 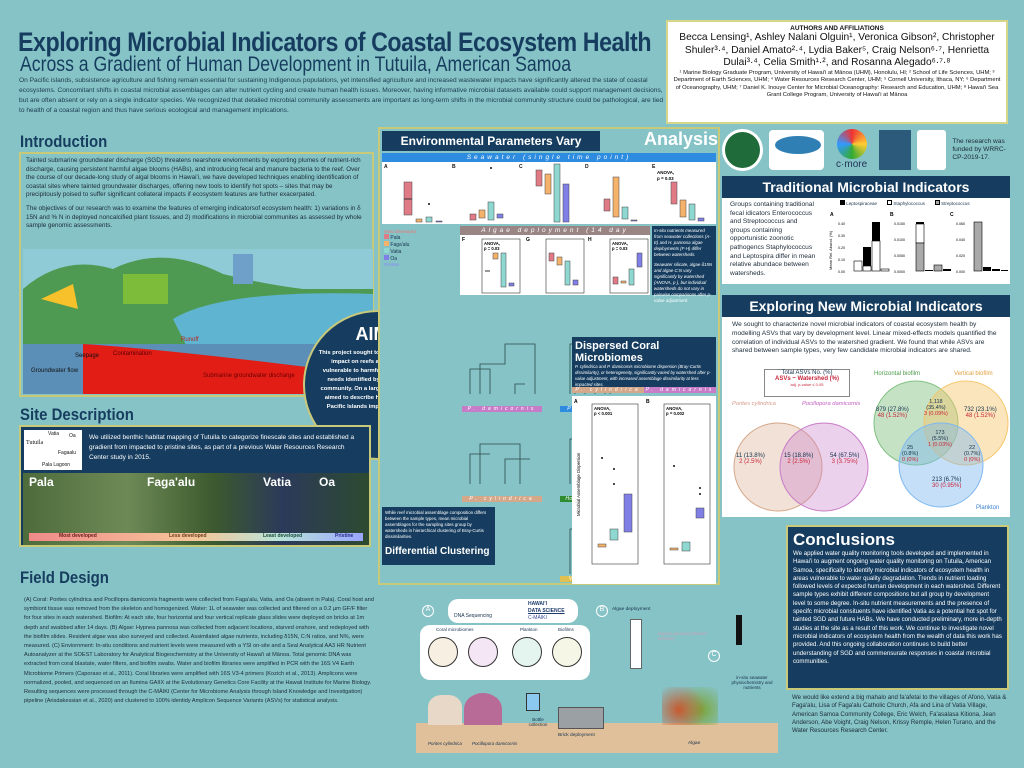 I want to click on venn-p2: 30 (0.95%), so click(x=947, y=486).